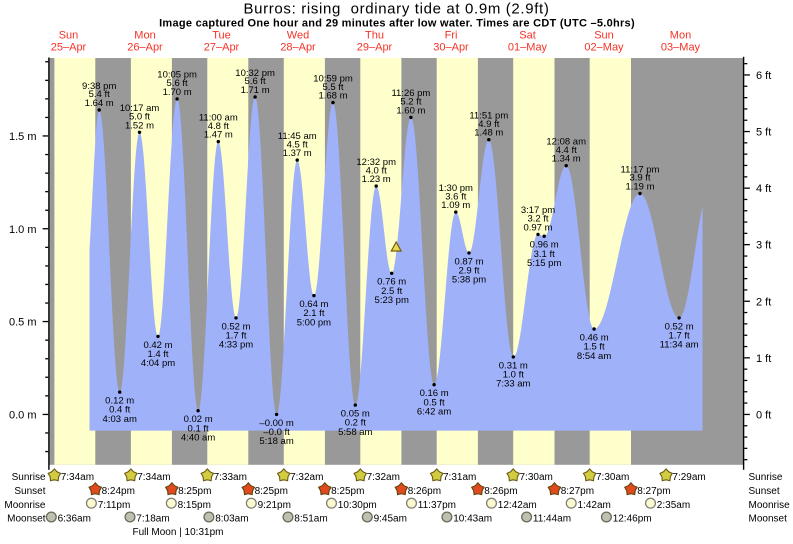 Image resolution: width=793 pixels, height=544 pixels. I want to click on svg-text: Fri, so click(451, 36).